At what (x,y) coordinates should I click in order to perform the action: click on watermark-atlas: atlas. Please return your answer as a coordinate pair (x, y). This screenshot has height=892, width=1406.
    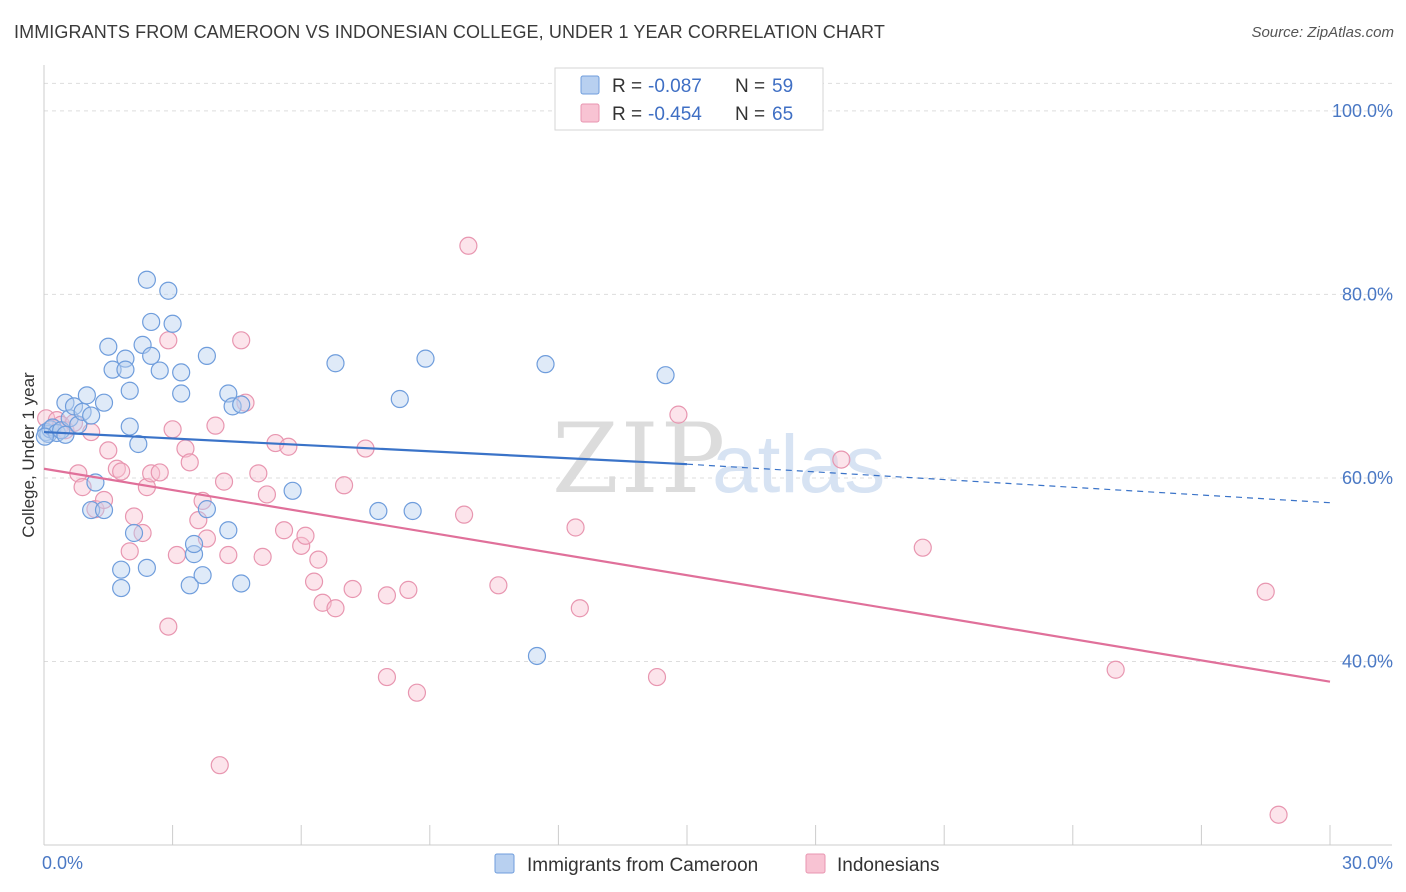
    Looking at the image, I should click on (798, 464).